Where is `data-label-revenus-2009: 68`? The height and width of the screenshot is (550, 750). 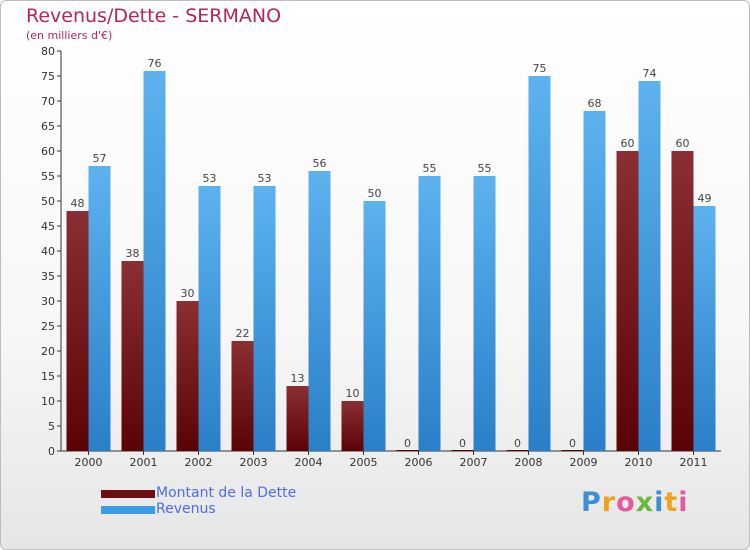 data-label-revenus-2009: 68 is located at coordinates (595, 103).